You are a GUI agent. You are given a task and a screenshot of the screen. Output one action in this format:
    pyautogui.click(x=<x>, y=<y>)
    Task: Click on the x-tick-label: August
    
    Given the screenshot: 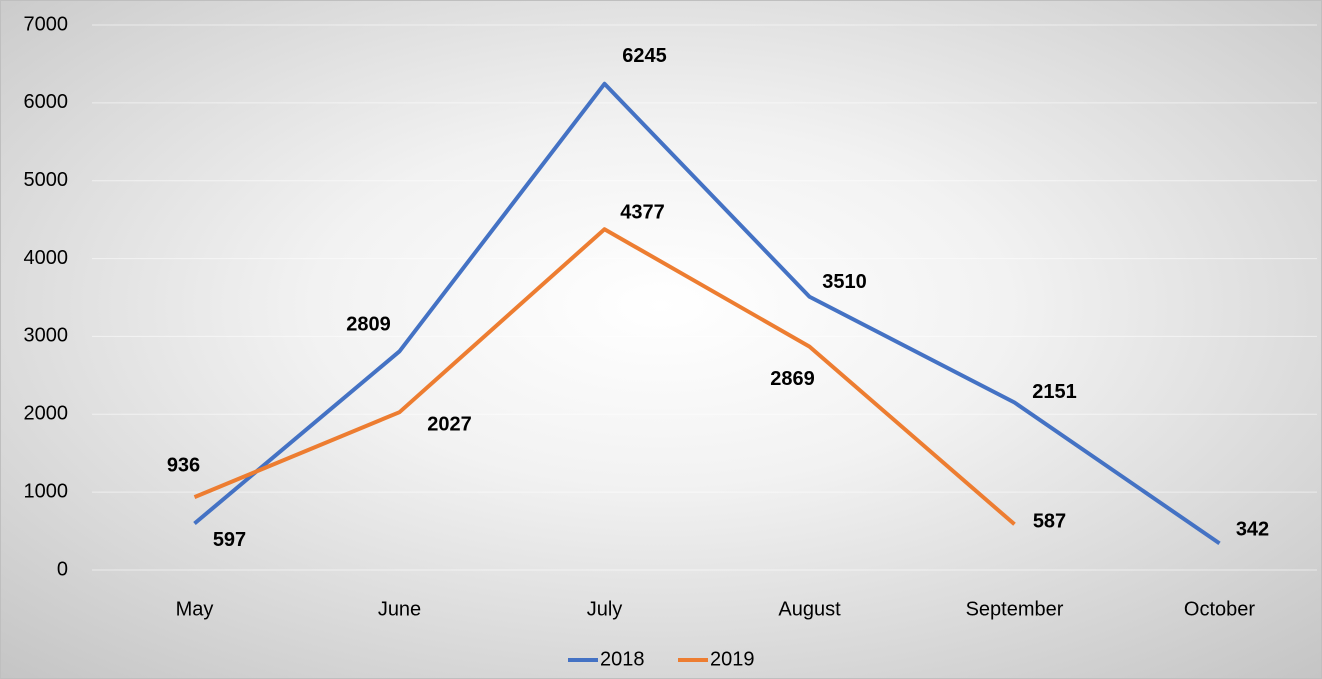 What is the action you would take?
    pyautogui.click(x=809, y=609)
    